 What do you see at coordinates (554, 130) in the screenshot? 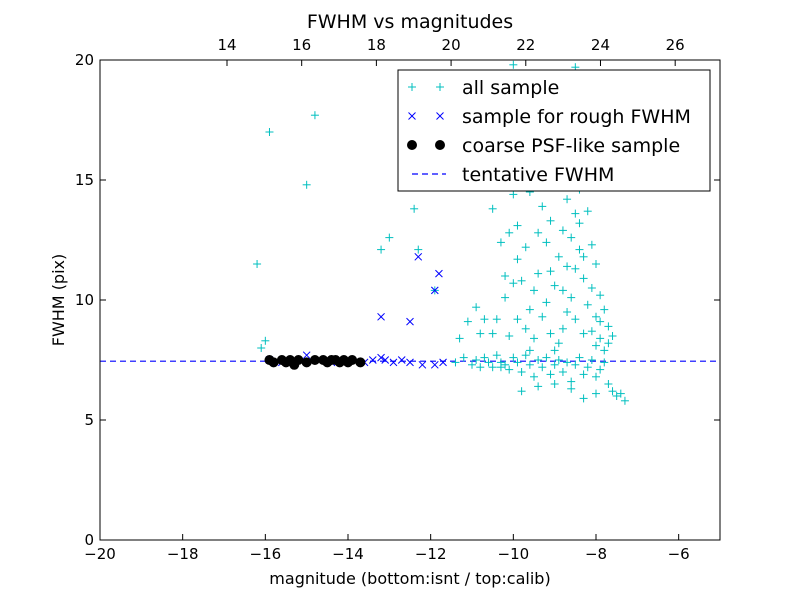
I see `legend-box` at bounding box center [554, 130].